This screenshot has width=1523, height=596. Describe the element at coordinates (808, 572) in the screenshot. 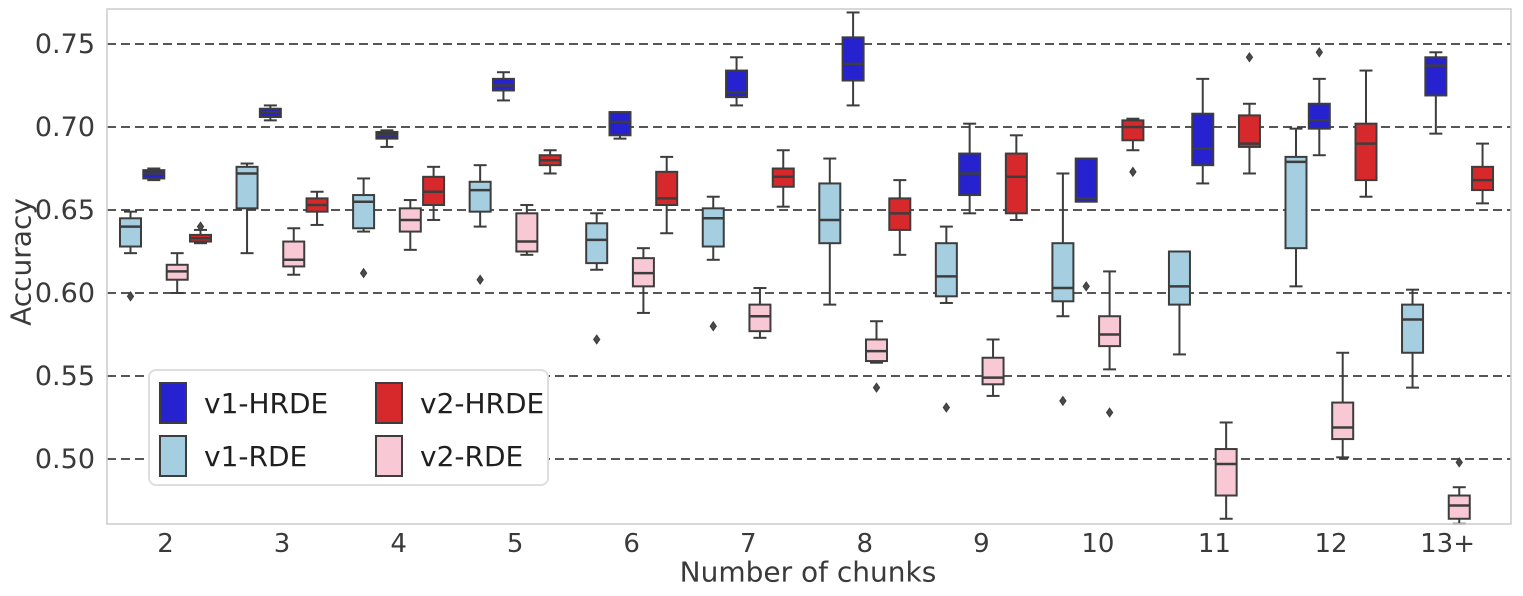

I see `x-axis-title: Number of chunks` at that location.